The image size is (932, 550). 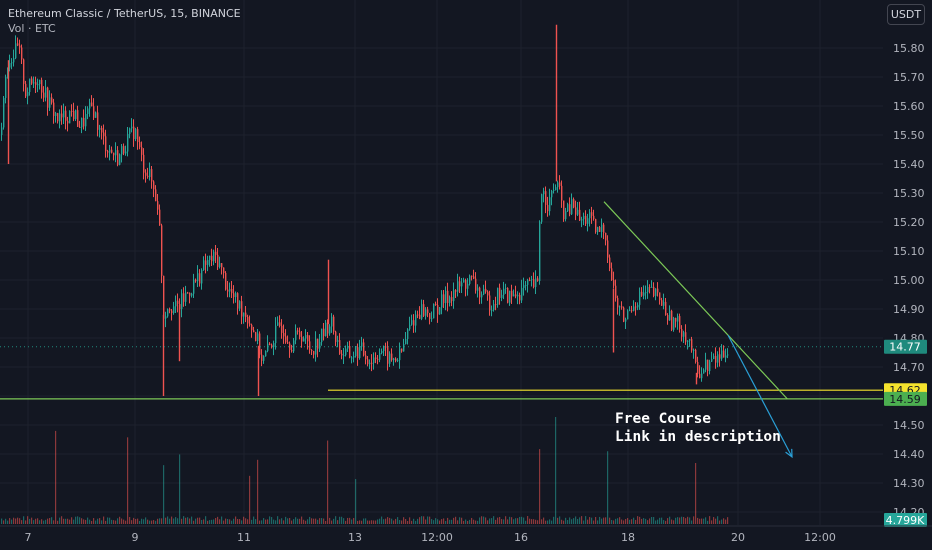 What do you see at coordinates (698, 428) in the screenshot?
I see `course-annotation: Free Course Link in description` at bounding box center [698, 428].